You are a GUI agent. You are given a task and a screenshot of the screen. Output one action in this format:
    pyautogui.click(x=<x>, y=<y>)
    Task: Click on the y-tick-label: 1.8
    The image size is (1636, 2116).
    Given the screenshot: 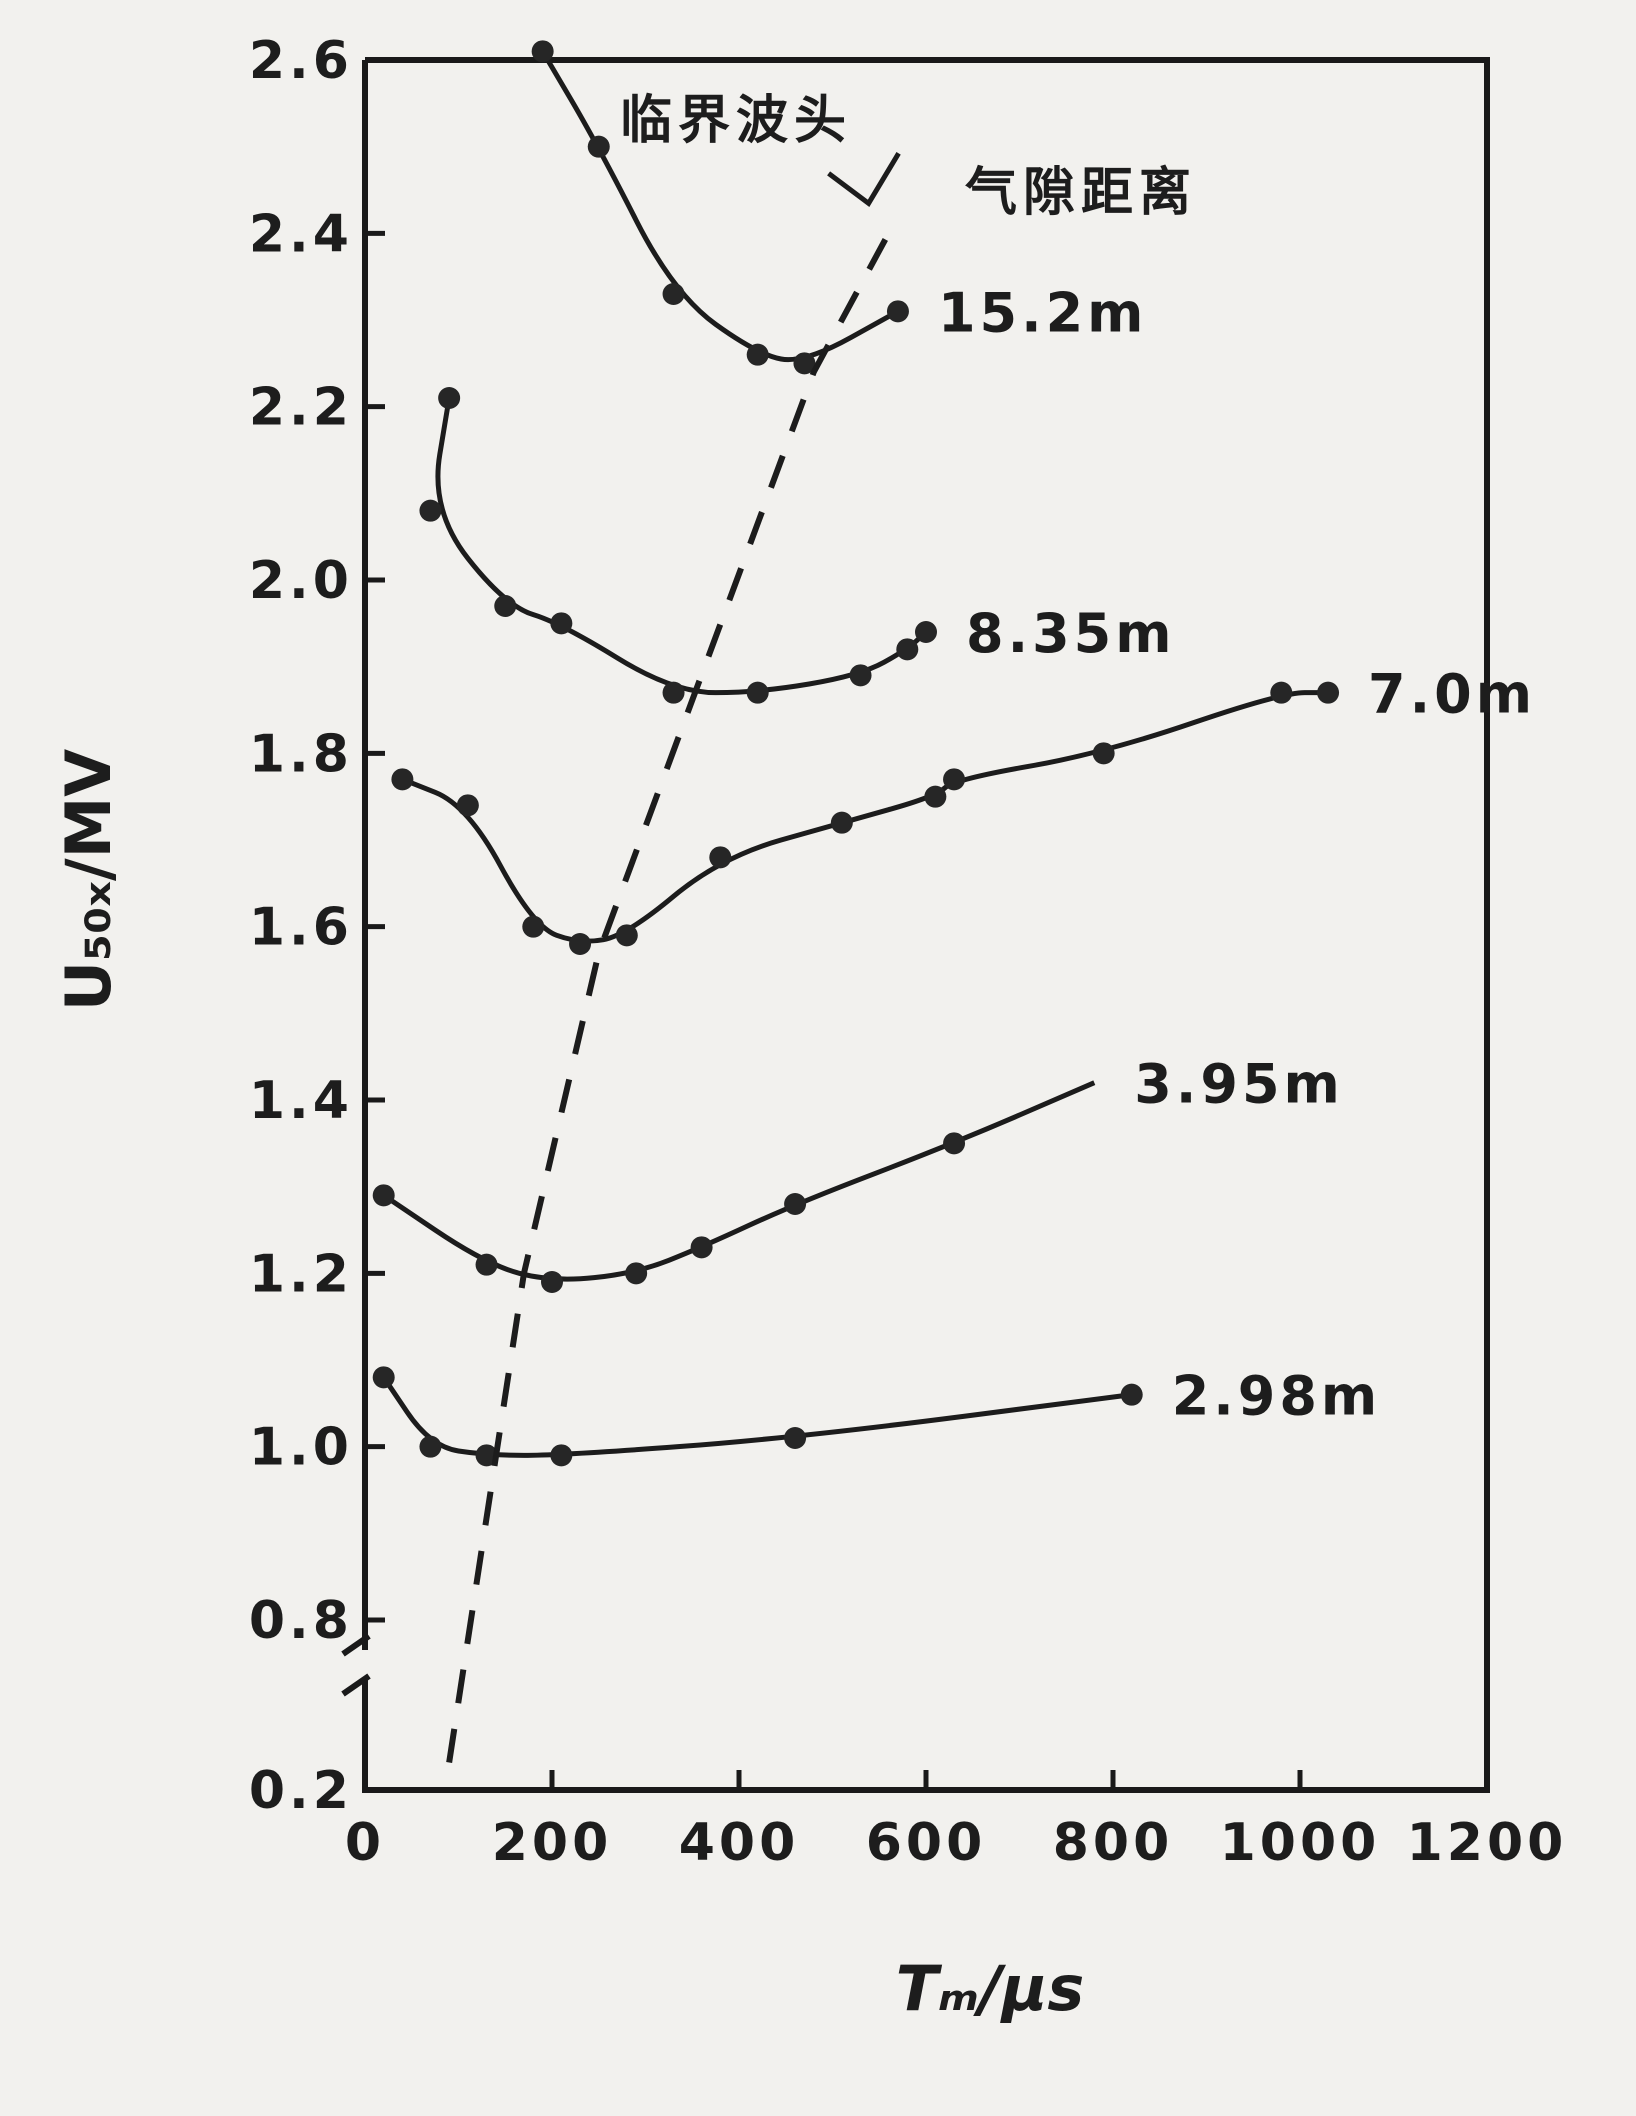 What is the action you would take?
    pyautogui.click(x=301, y=754)
    